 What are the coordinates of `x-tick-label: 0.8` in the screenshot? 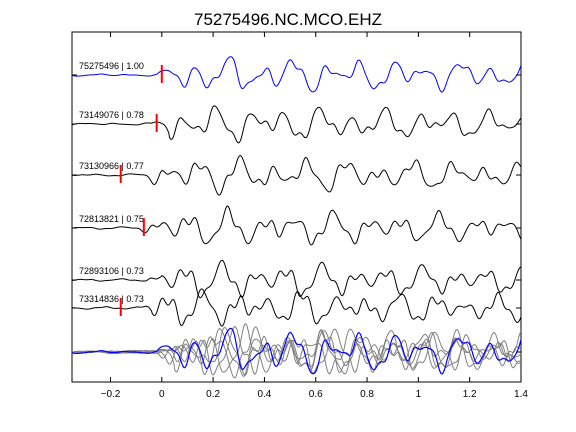 It's located at (367, 394).